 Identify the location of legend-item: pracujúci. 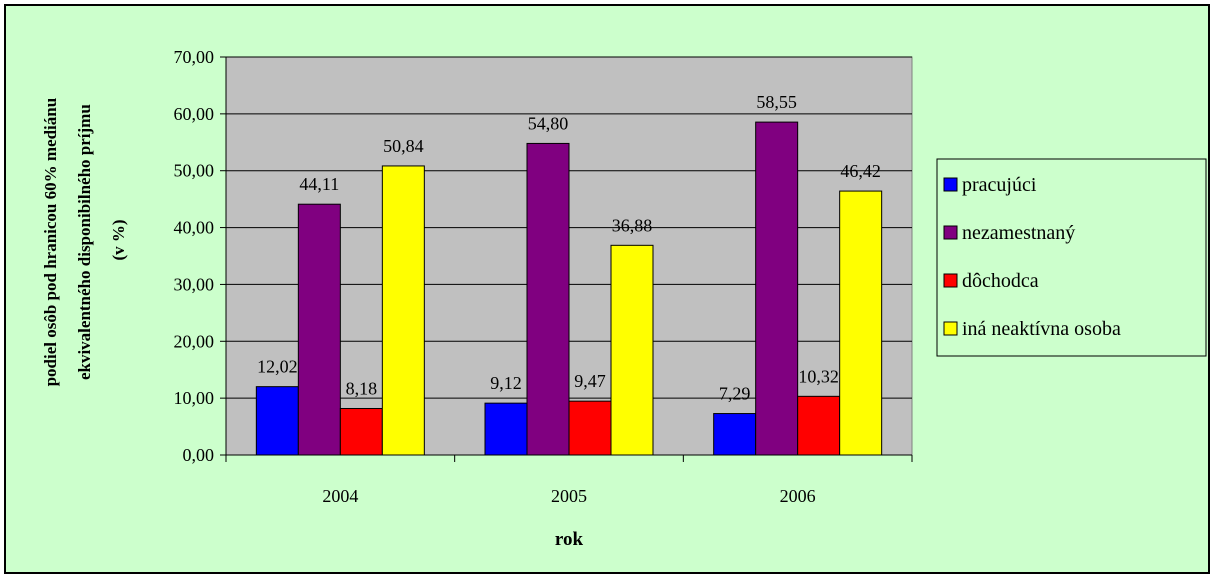
(990, 185).